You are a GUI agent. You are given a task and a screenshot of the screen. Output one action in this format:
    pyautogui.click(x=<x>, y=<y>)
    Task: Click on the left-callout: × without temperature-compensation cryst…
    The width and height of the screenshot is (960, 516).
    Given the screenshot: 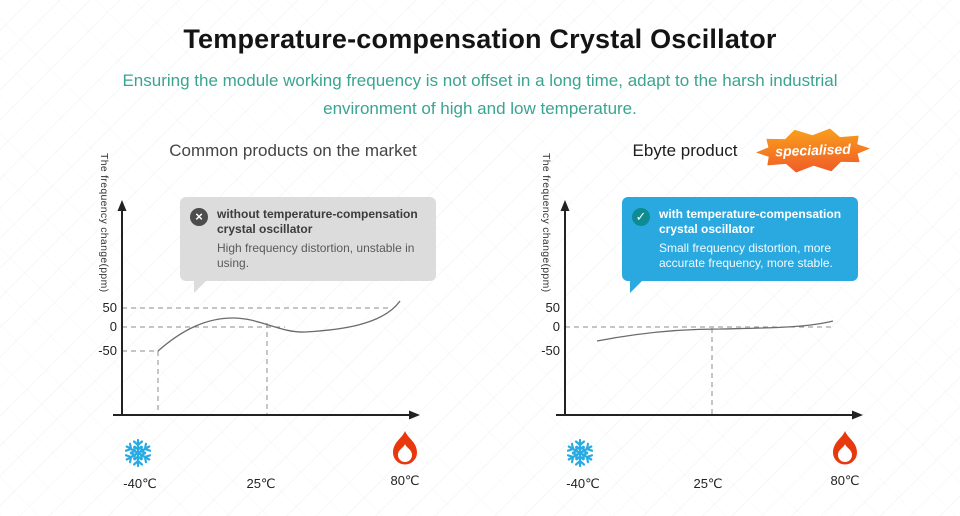 What is the action you would take?
    pyautogui.click(x=308, y=245)
    